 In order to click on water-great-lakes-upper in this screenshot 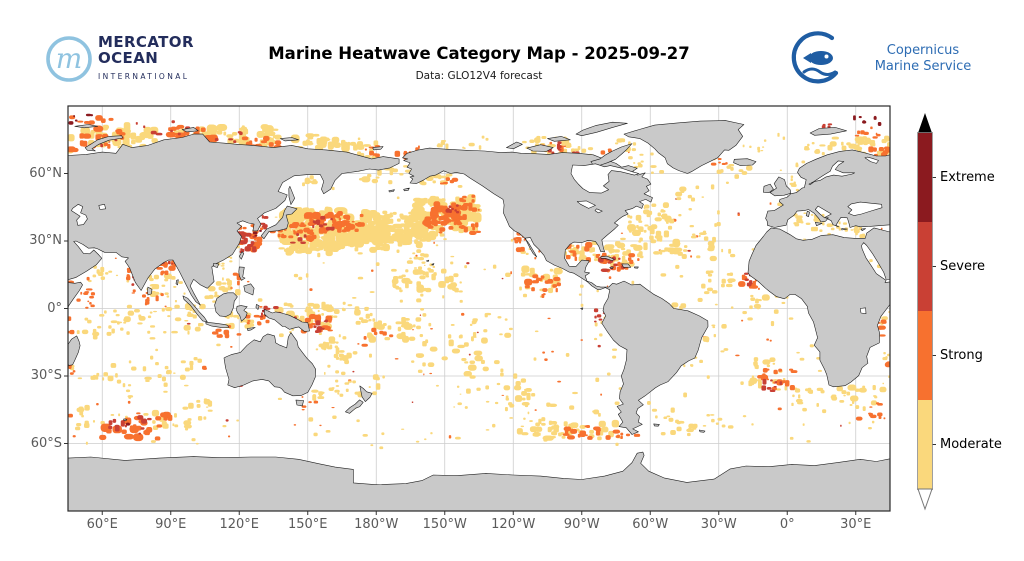, I will do `click(586, 204)`.